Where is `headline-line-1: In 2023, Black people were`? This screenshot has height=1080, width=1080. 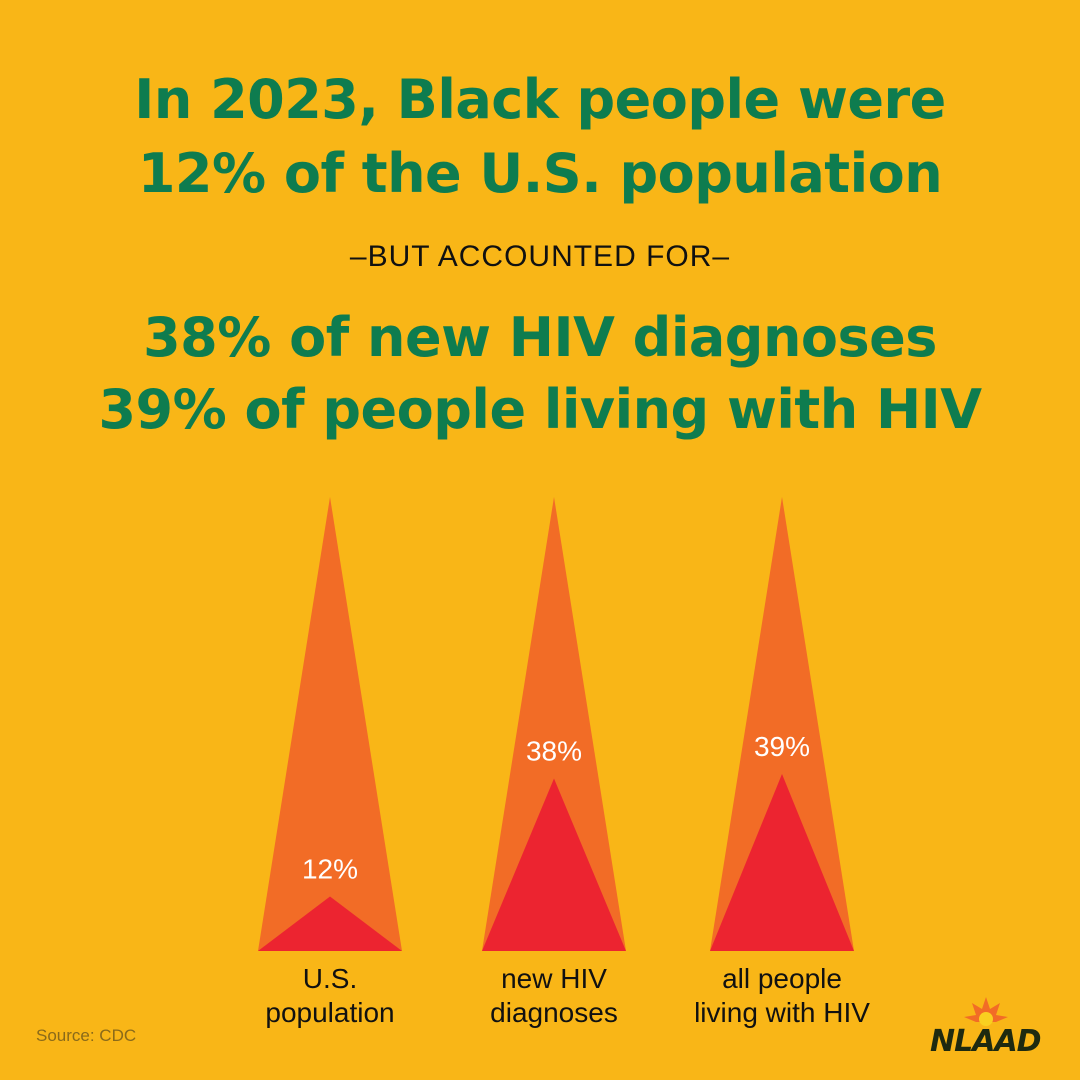 headline-line-1: In 2023, Black people were is located at coordinates (540, 99).